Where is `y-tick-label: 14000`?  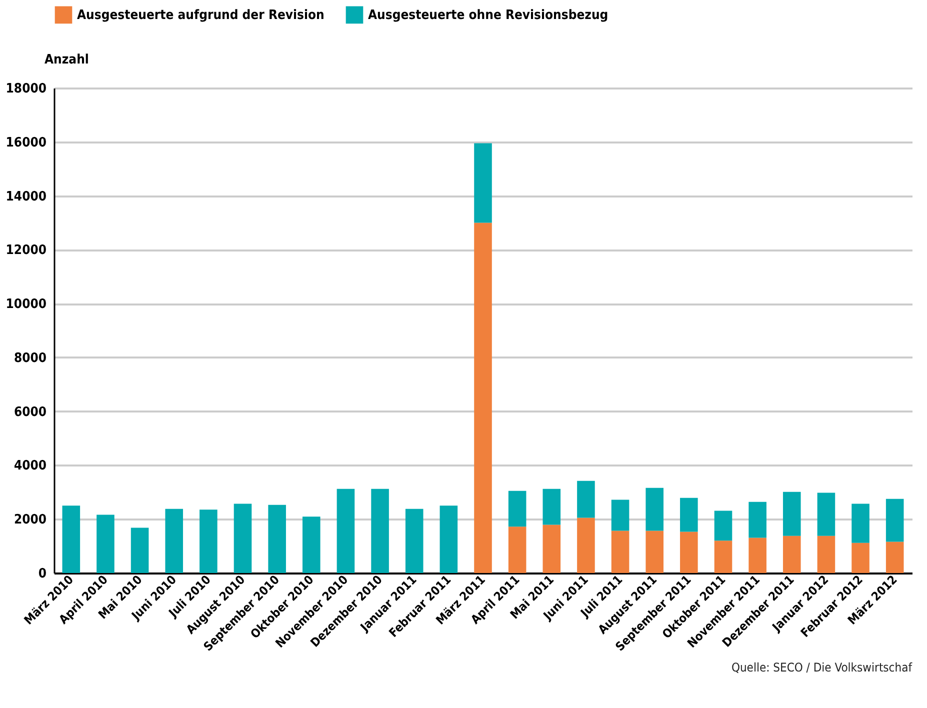
y-tick-label: 14000 is located at coordinates (26, 196).